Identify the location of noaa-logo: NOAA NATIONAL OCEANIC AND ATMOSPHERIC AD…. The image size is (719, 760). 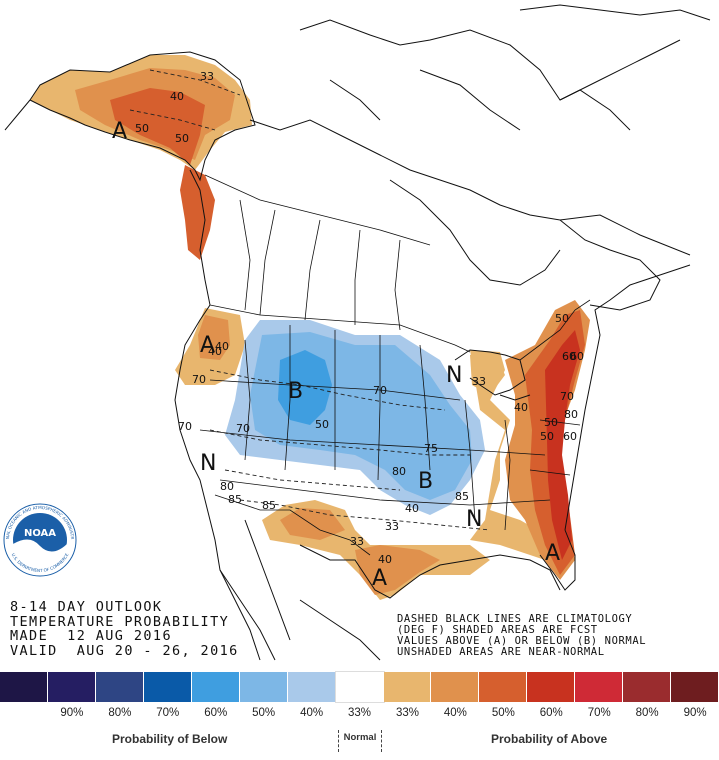
(40, 540).